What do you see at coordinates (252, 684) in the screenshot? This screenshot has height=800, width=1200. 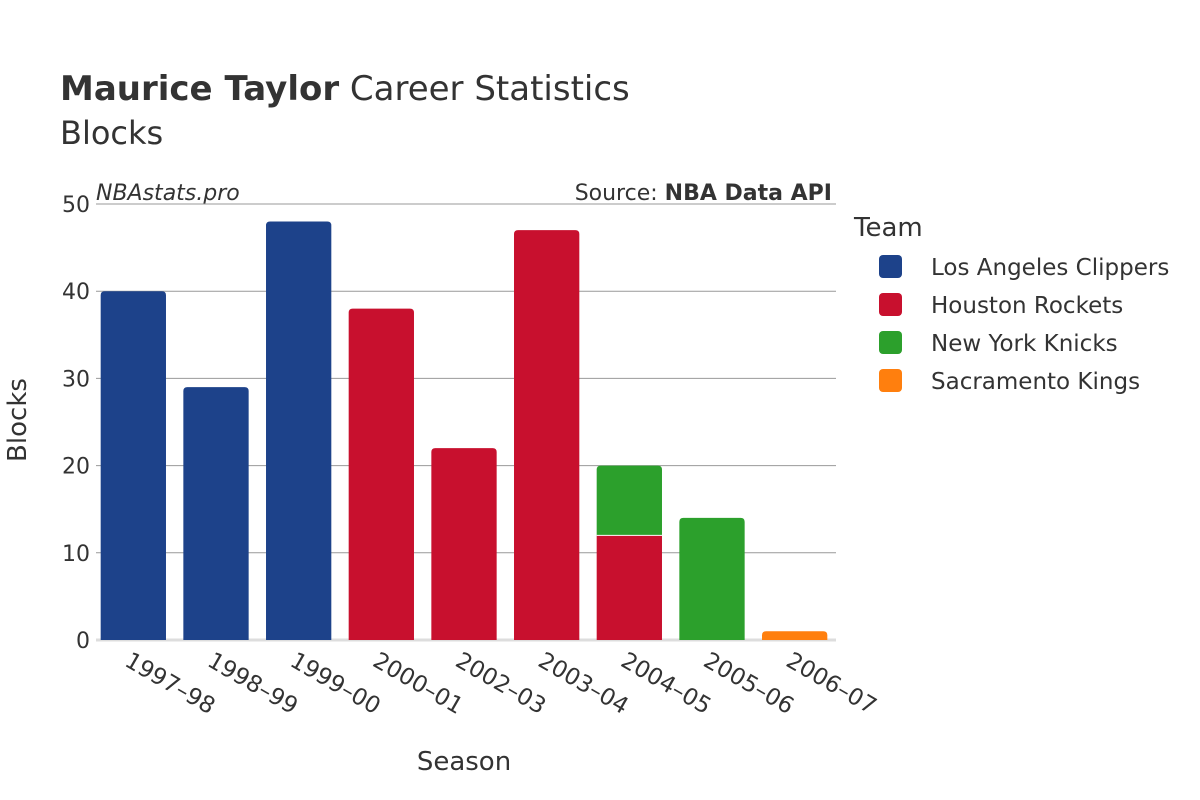 I see `x-tick-label: 1998–99` at bounding box center [252, 684].